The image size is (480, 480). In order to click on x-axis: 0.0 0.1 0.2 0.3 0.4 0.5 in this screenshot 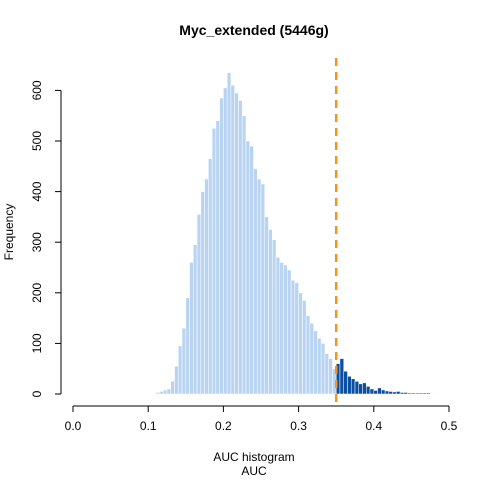, I will do `click(261, 419)`.